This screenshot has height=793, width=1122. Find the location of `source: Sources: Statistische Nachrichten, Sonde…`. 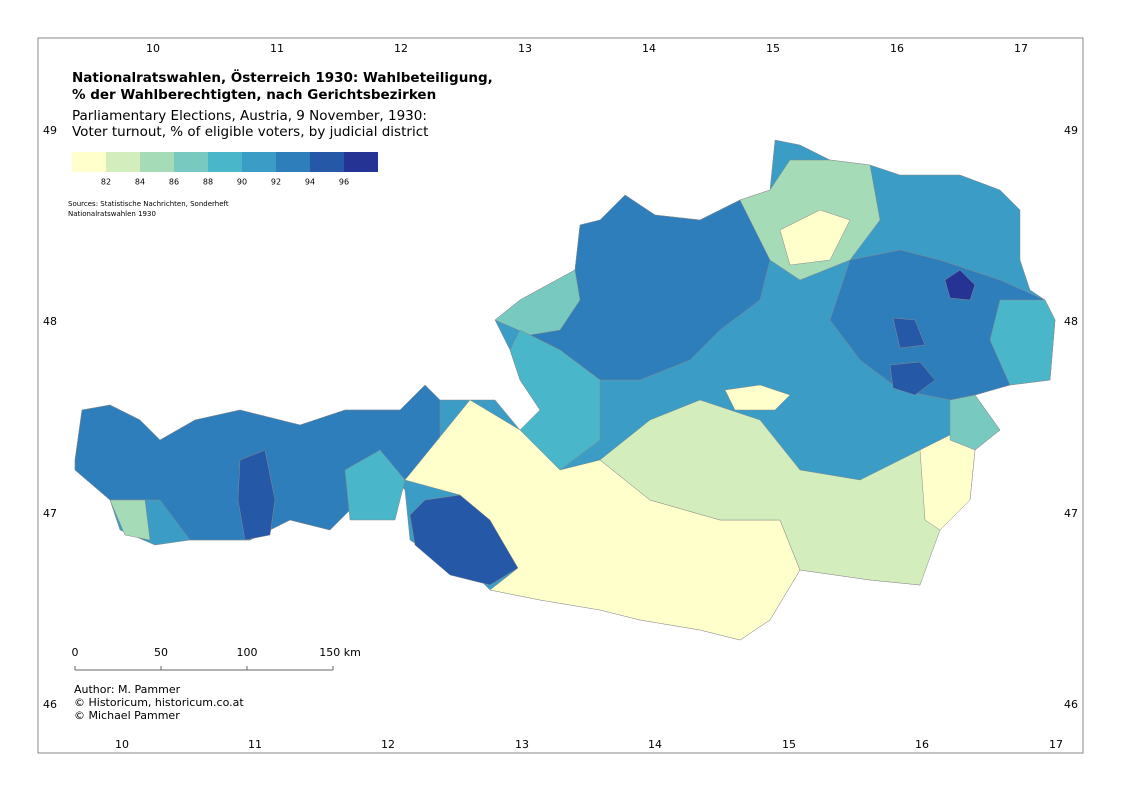

source: Sources: Statistische Nachrichten, Sonde… is located at coordinates (148, 204).